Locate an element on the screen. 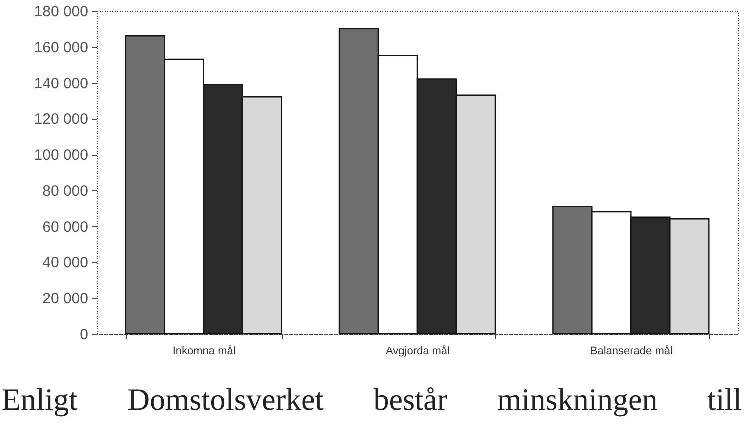  y-tick-label: 100 000 is located at coordinates (61, 155).